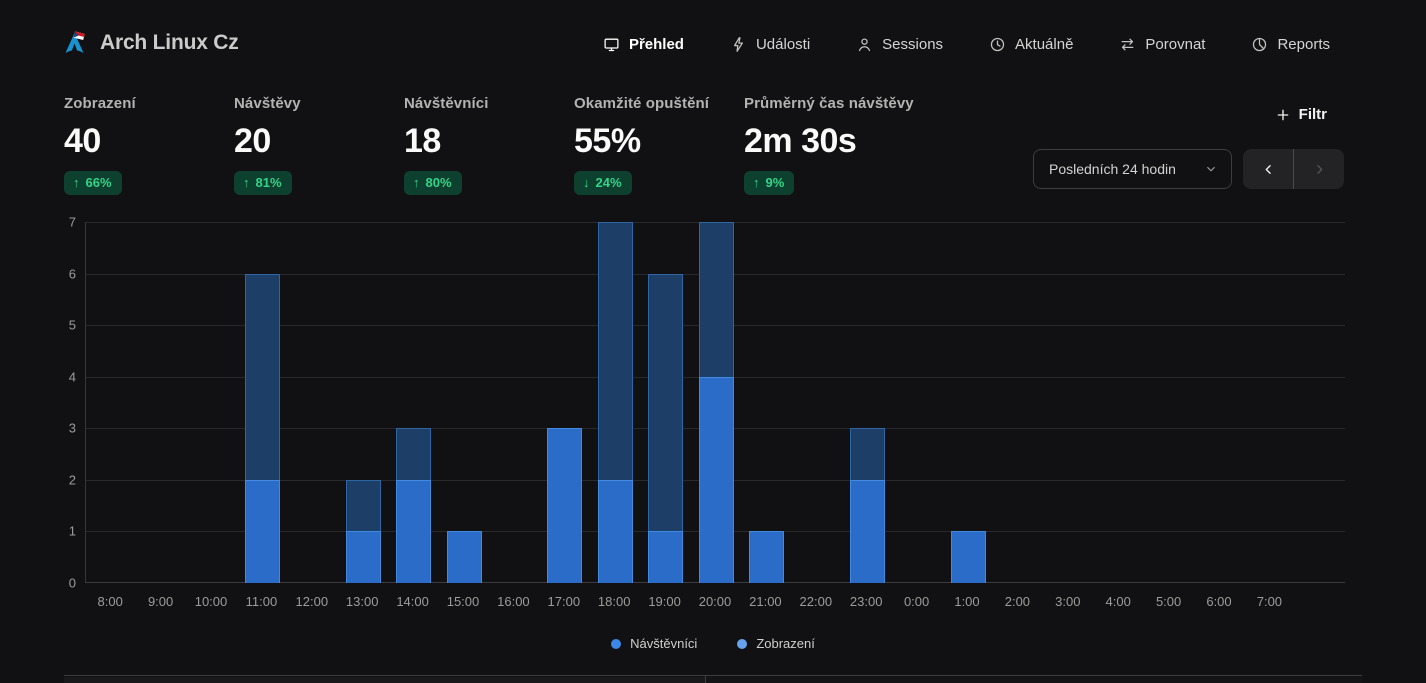 The width and height of the screenshot is (1426, 683). I want to click on stat-change-badge: ↑ 80%, so click(433, 183).